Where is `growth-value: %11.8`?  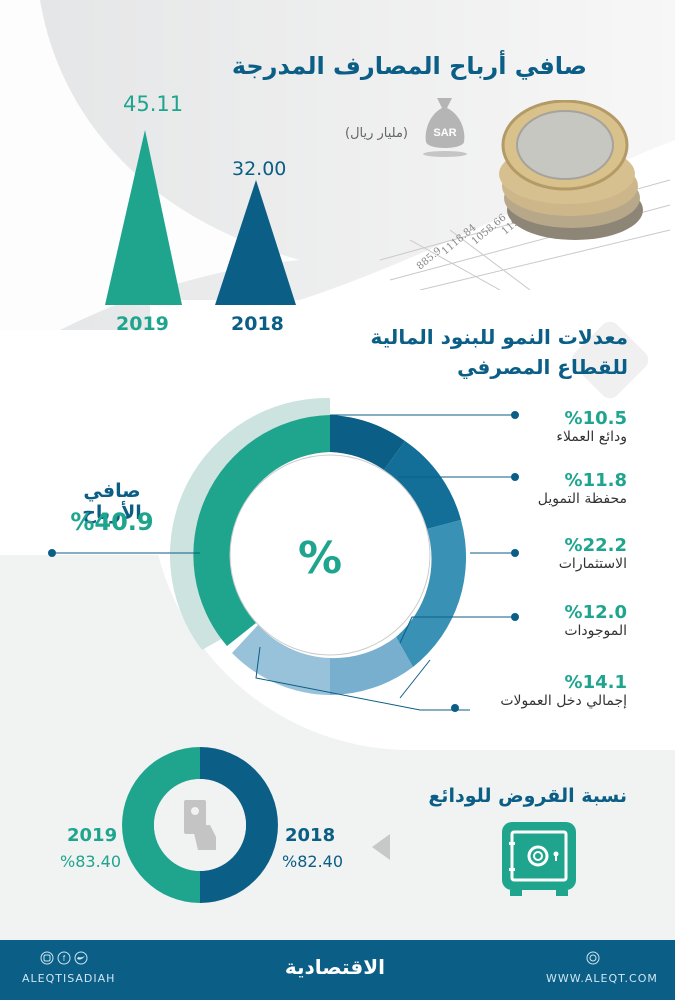
growth-value: %11.8 is located at coordinates (595, 480).